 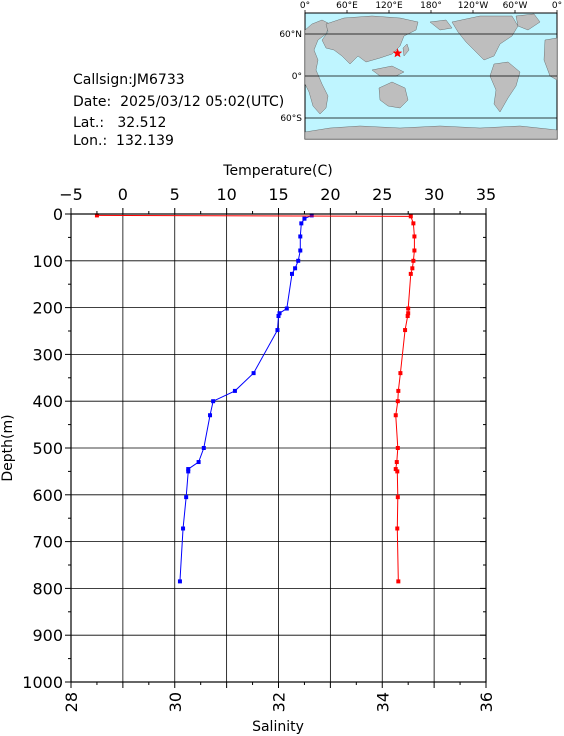 I want to click on map-lon-label: 180°, so click(x=431, y=6).